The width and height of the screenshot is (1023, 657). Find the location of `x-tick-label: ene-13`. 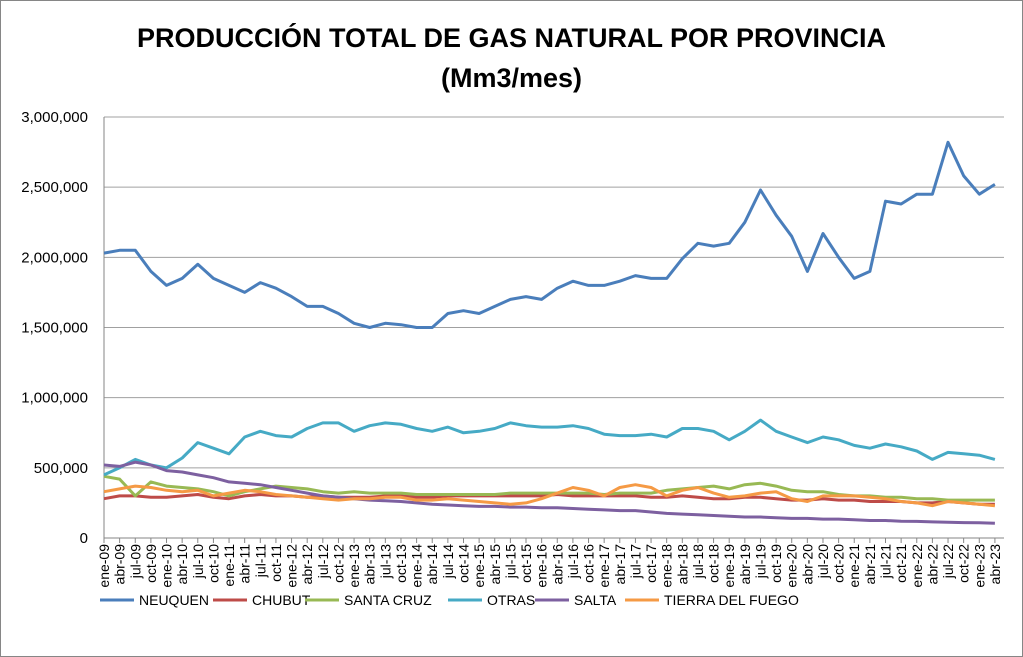

x-tick-label: ene-13 is located at coordinates (354, 566).